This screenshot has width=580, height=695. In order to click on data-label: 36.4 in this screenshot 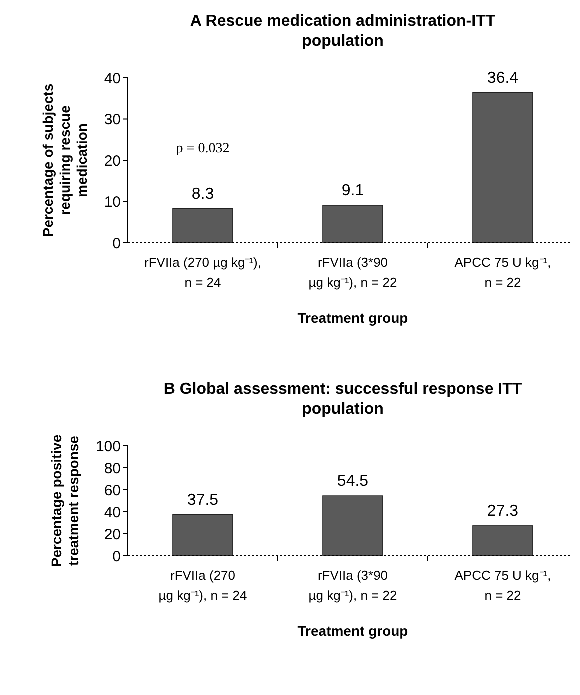, I will do `click(503, 78)`.